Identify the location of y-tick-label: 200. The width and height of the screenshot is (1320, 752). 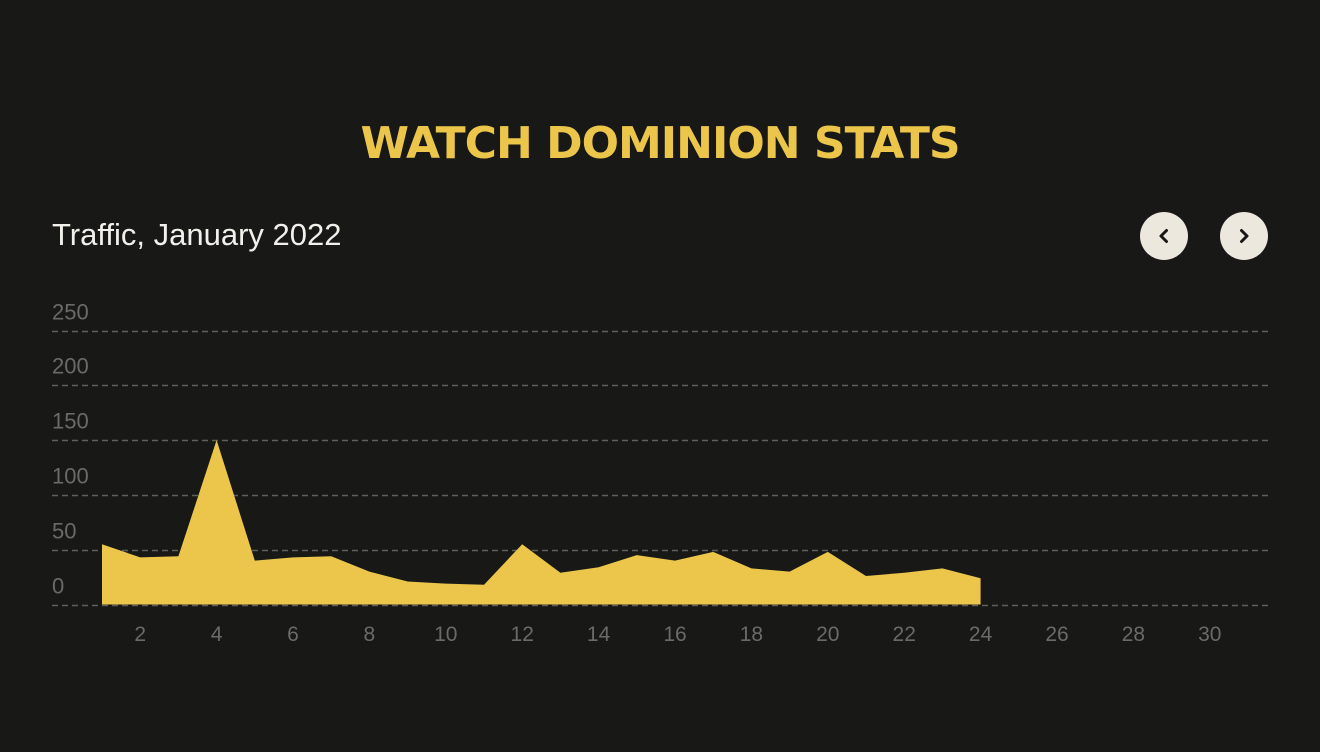
(70, 366).